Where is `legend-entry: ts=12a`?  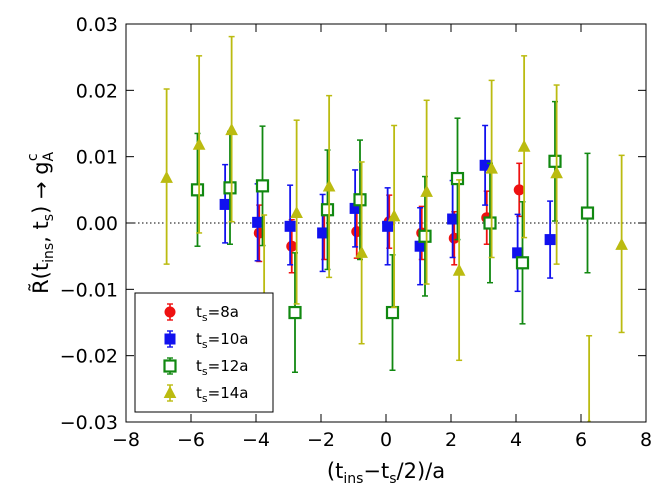 legend-entry: ts=12a is located at coordinates (205, 367).